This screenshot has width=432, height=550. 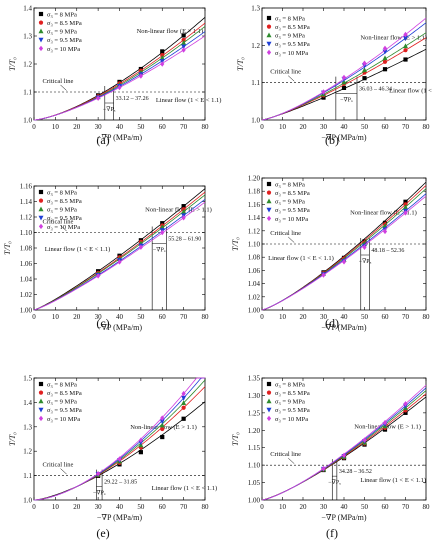 What do you see at coordinates (254, 431) in the screenshot?
I see `y-tick-label: 1.20` at bounding box center [254, 431].